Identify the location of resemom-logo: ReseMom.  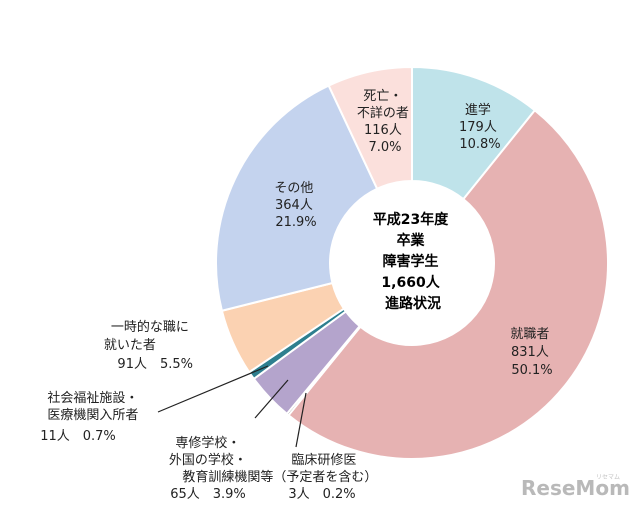
(575, 488).